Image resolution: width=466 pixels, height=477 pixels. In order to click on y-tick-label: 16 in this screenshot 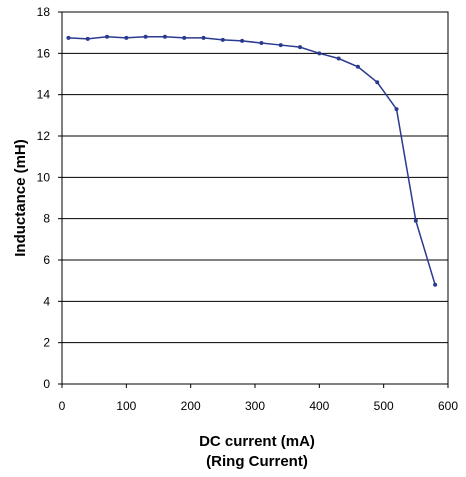, I will do `click(44, 53)`.